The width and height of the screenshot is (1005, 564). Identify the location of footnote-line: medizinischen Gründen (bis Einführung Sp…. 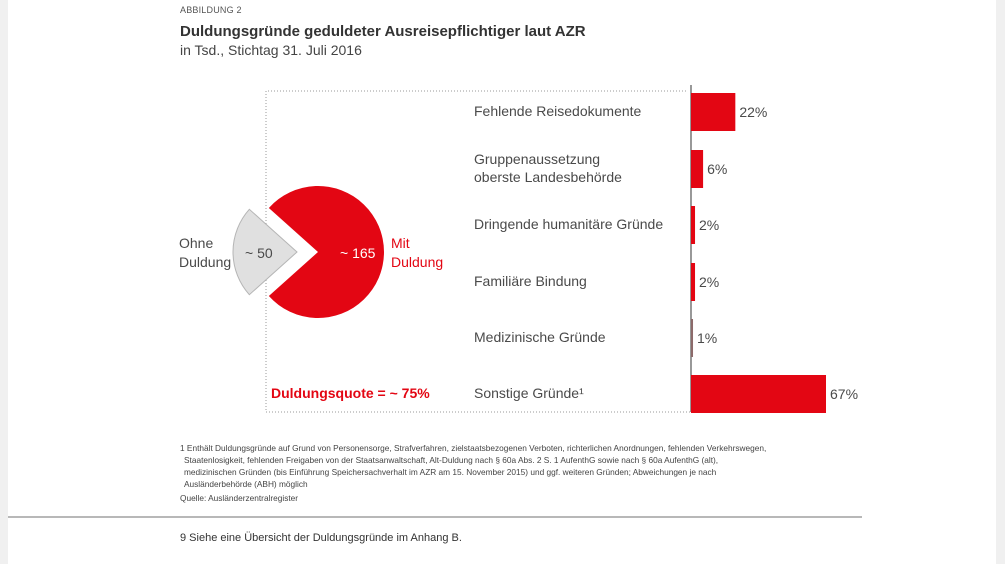
(450, 472).